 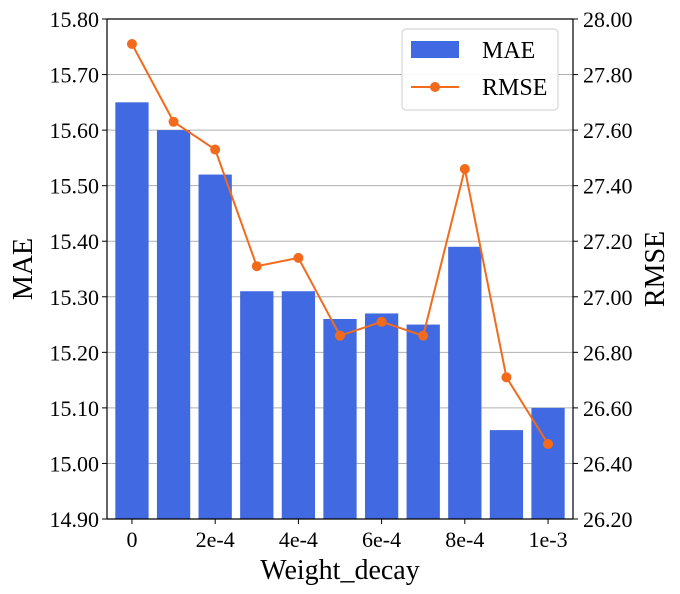 I want to click on y-right-tick-label-3: 26.80, so click(x=608, y=352).